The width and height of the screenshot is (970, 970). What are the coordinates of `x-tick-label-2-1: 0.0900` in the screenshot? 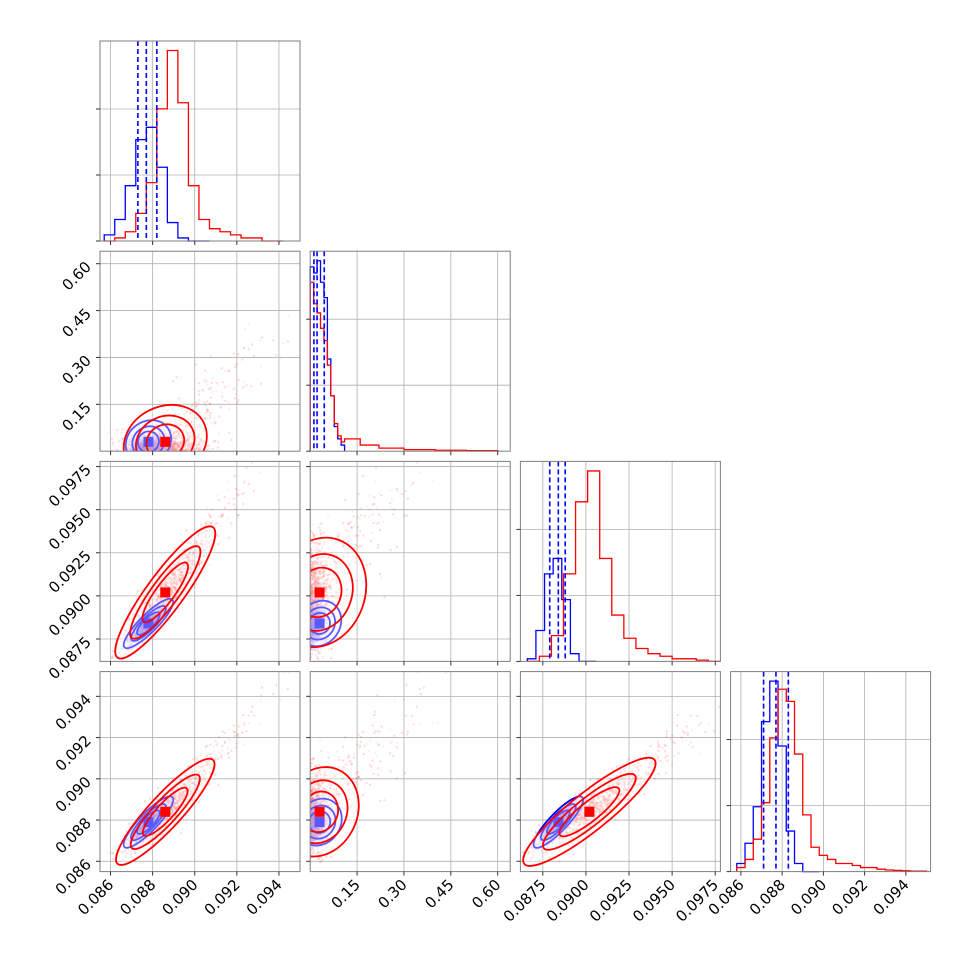 It's located at (568, 901).